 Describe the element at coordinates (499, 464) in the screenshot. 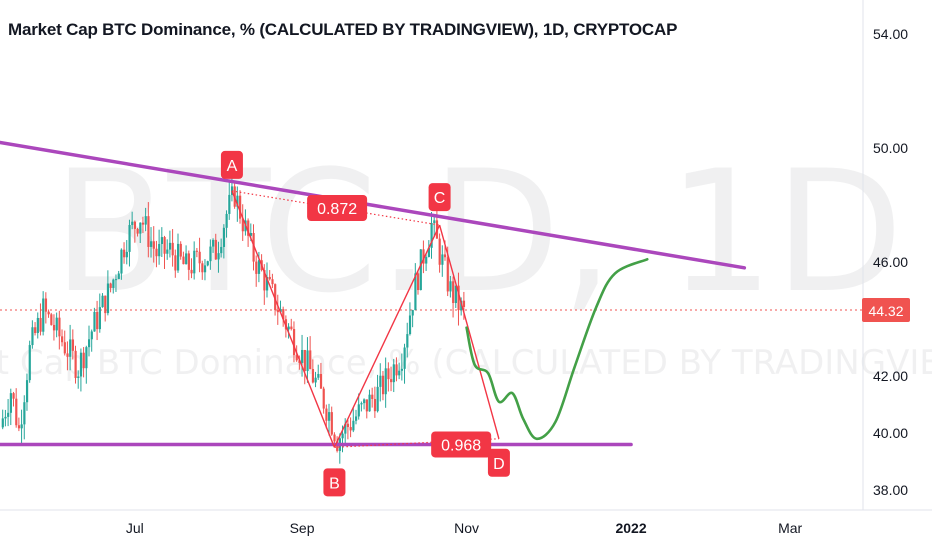

I see `point-label-d-text: D` at that location.